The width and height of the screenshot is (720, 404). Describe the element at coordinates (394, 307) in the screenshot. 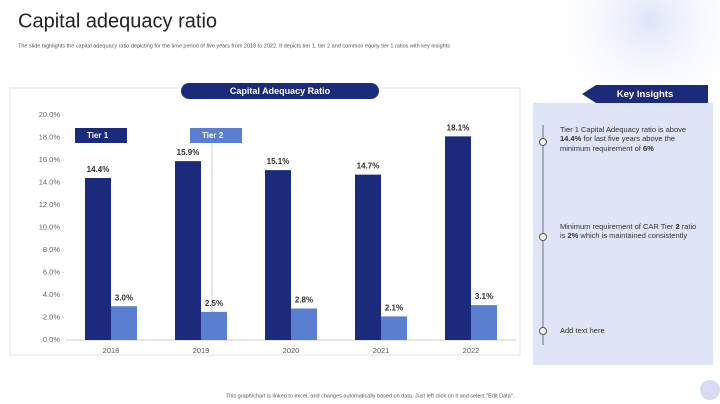

I see `data-label: 2.1%` at that location.